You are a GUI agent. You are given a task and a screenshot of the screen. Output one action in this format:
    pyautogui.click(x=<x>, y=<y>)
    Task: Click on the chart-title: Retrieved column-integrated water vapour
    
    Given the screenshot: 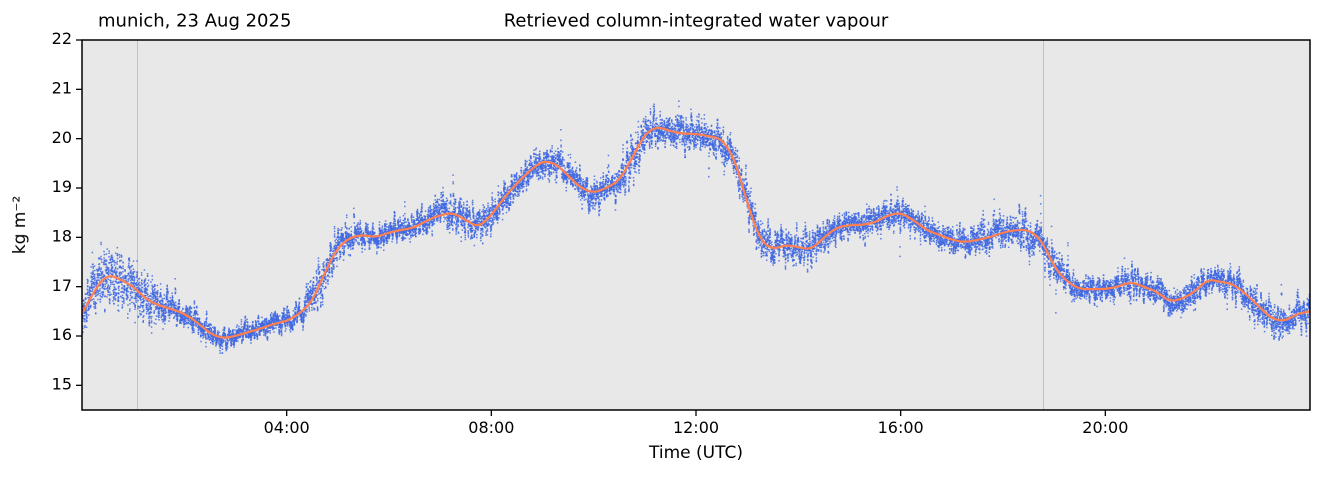 What is the action you would take?
    pyautogui.click(x=696, y=21)
    